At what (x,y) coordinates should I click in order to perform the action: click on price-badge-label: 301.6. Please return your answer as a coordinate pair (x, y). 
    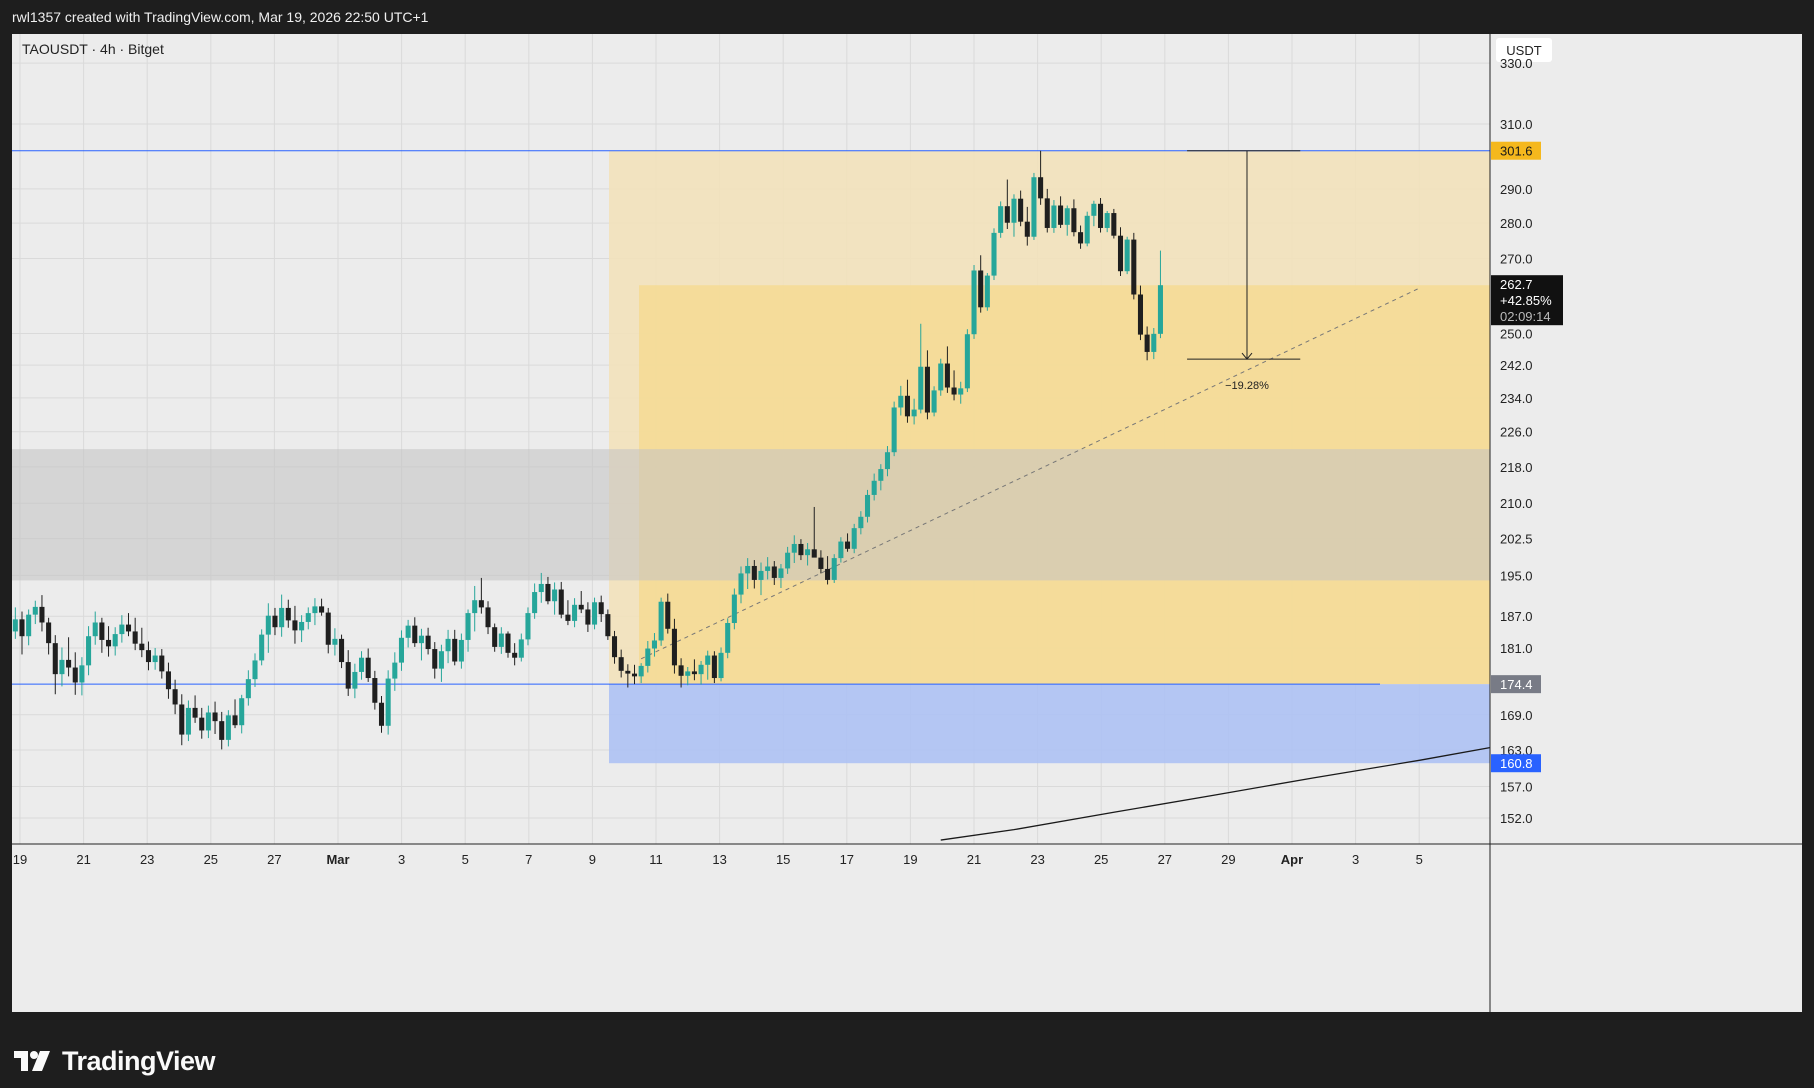
    Looking at the image, I should click on (1516, 151).